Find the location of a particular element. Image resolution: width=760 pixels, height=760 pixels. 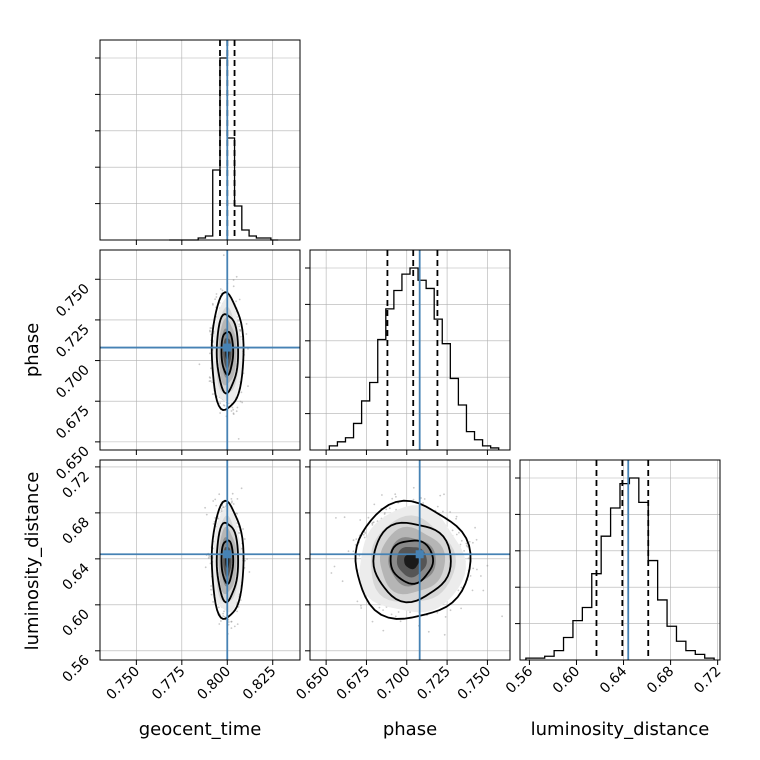

panel-frame-phase-vs-geocent-time is located at coordinates (200, 350).